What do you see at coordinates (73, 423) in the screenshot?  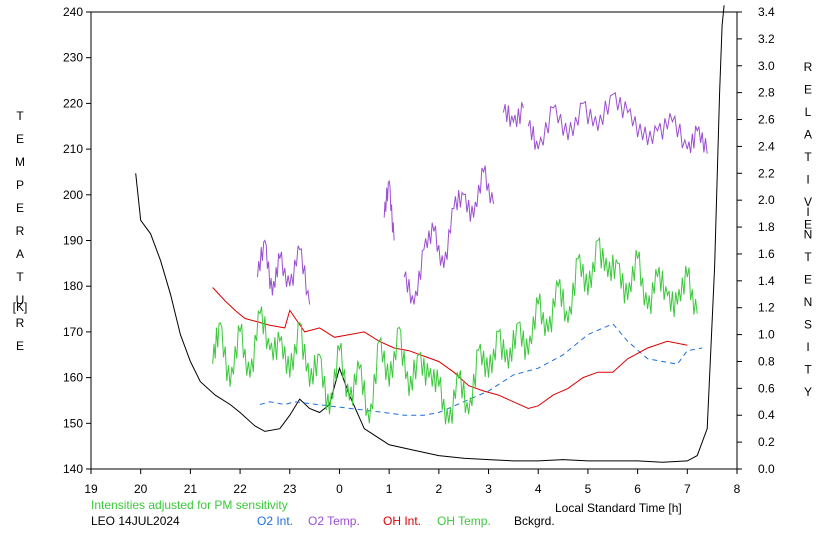 I see `left-tick-label: 150` at bounding box center [73, 423].